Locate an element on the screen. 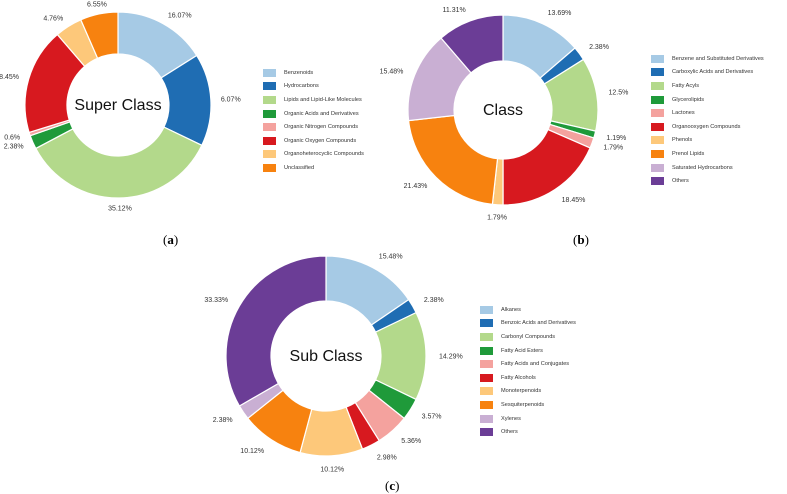 This screenshot has height=494, width=787. data-label-organooxygen-compounds: 18.45% is located at coordinates (574, 200).